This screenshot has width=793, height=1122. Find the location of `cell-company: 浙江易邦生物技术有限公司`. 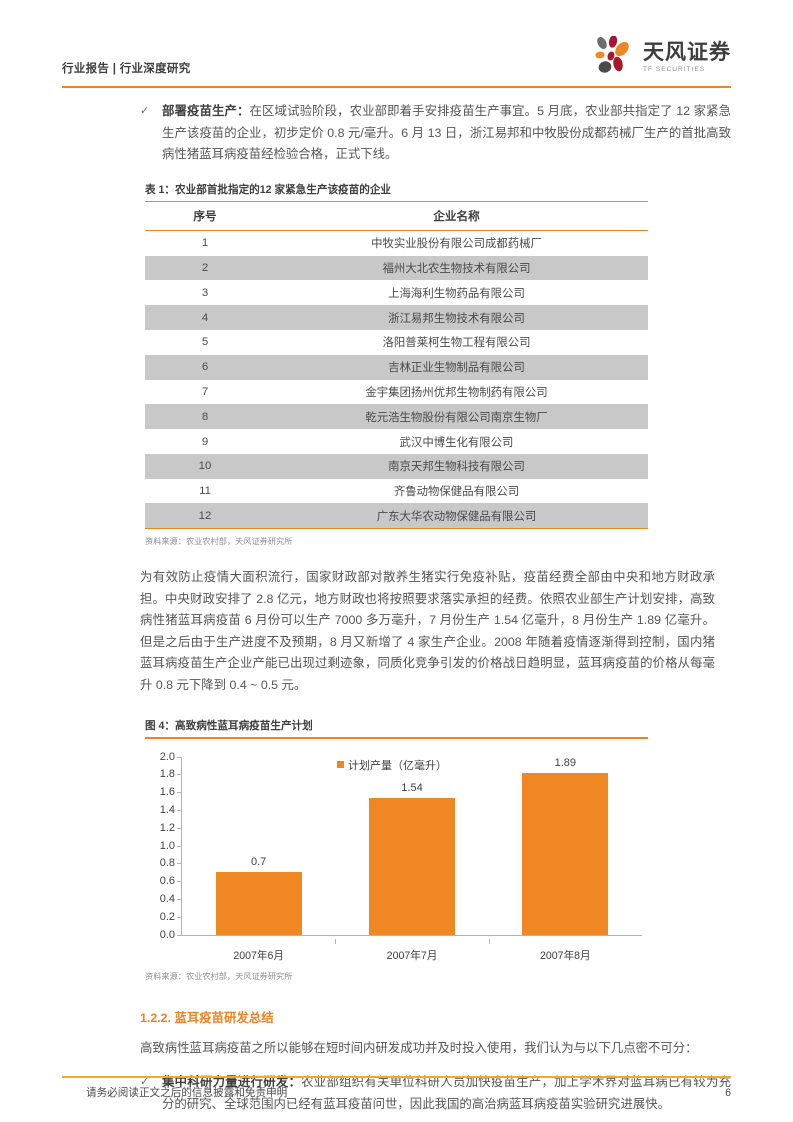

cell-company: 浙江易邦生物技术有限公司 is located at coordinates (456, 318).